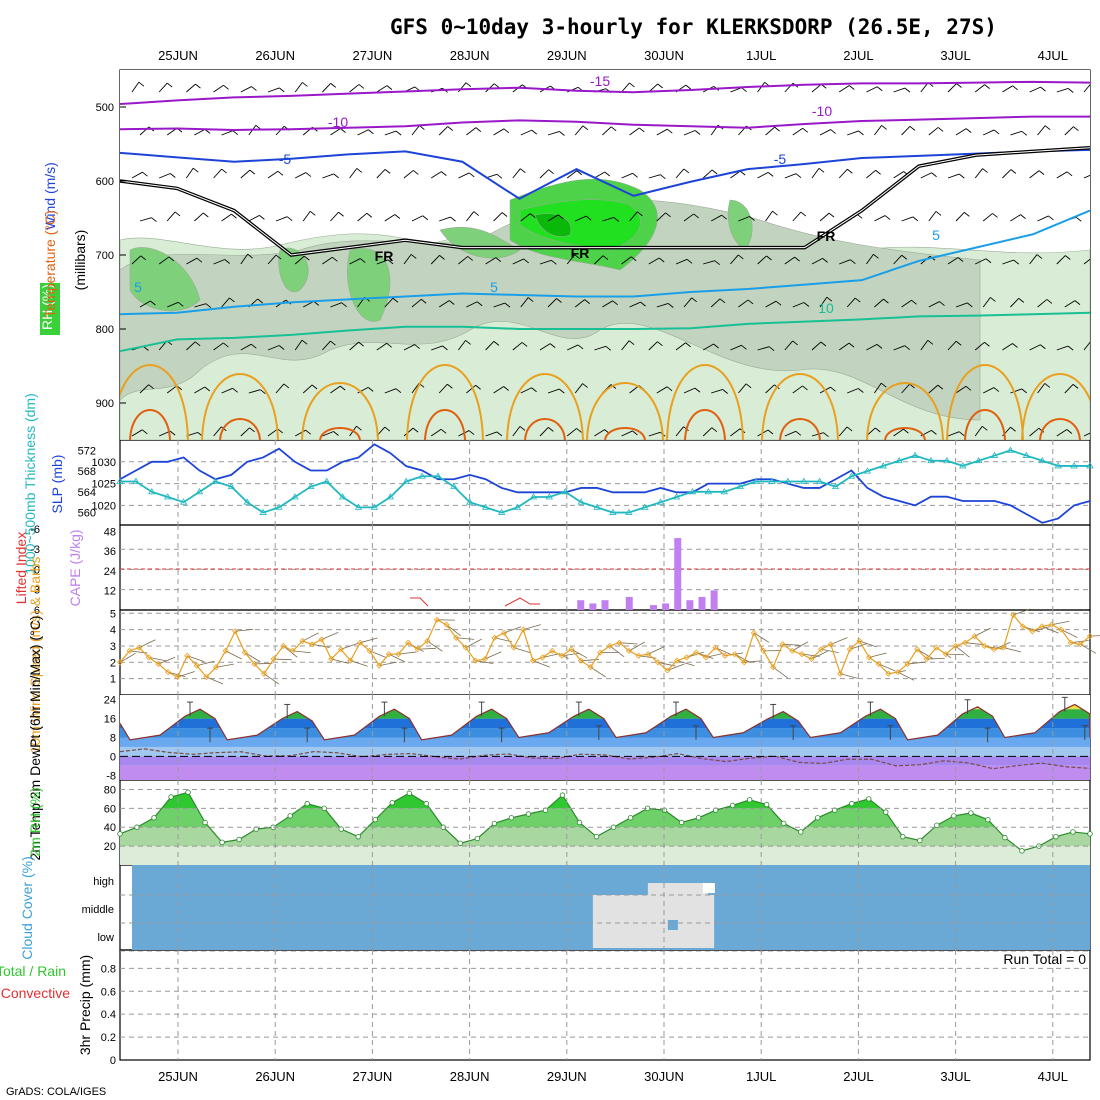 Image resolution: width=1100 pixels, height=1100 pixels. I want to click on isotherm-label: -15, so click(600, 81).